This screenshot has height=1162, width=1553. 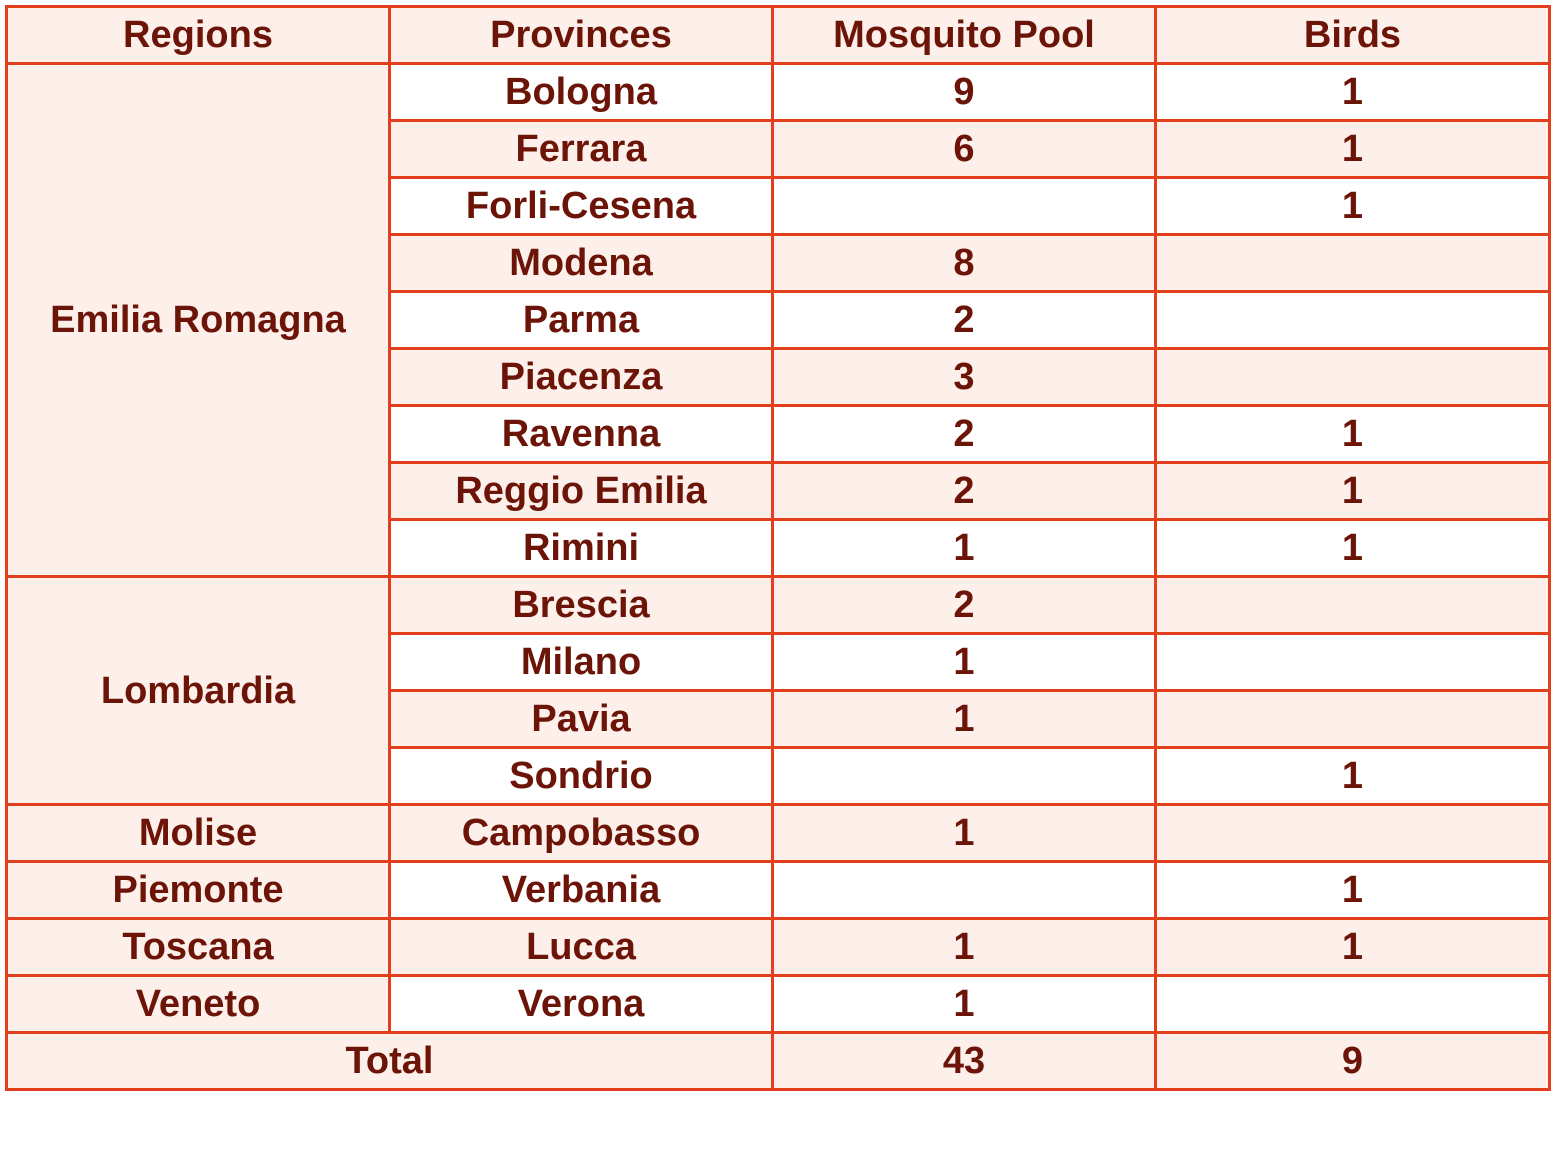 I want to click on header-regions: Regions, so click(x=198, y=35).